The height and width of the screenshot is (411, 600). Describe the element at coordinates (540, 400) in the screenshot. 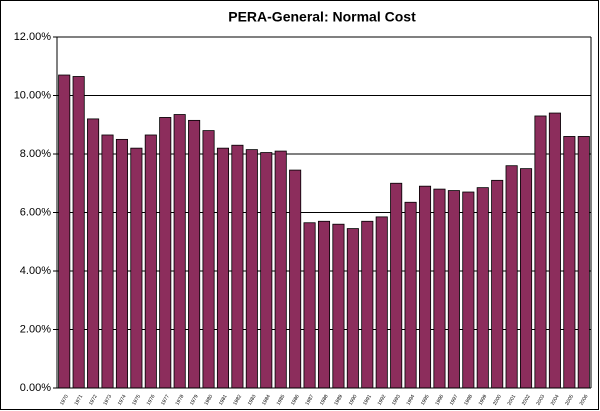

I see `x-tick-label: 2003` at that location.